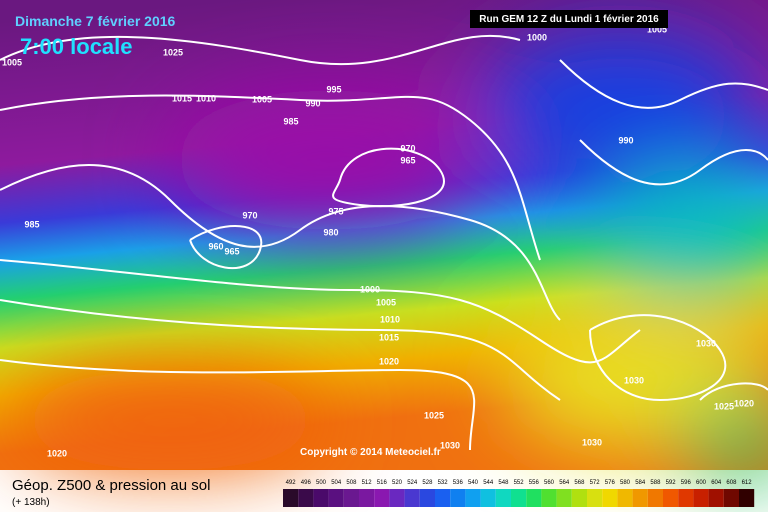  I want to click on scale-label: 584, so click(640, 483).